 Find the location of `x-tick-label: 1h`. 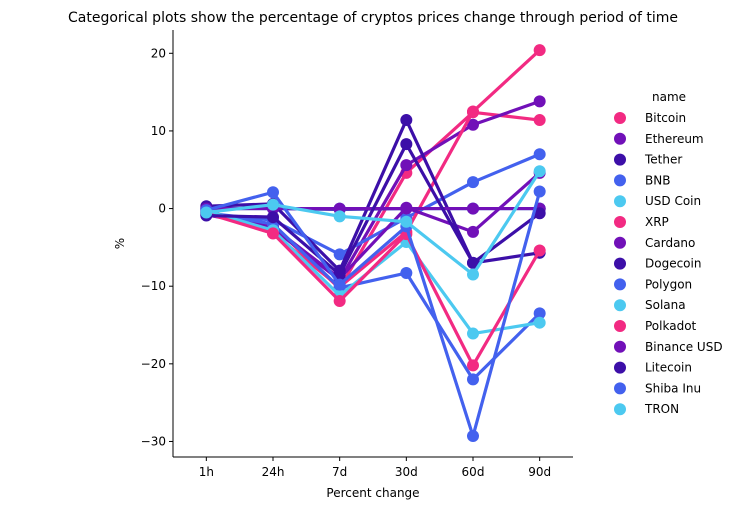

x-tick-label: 1h is located at coordinates (206, 472).